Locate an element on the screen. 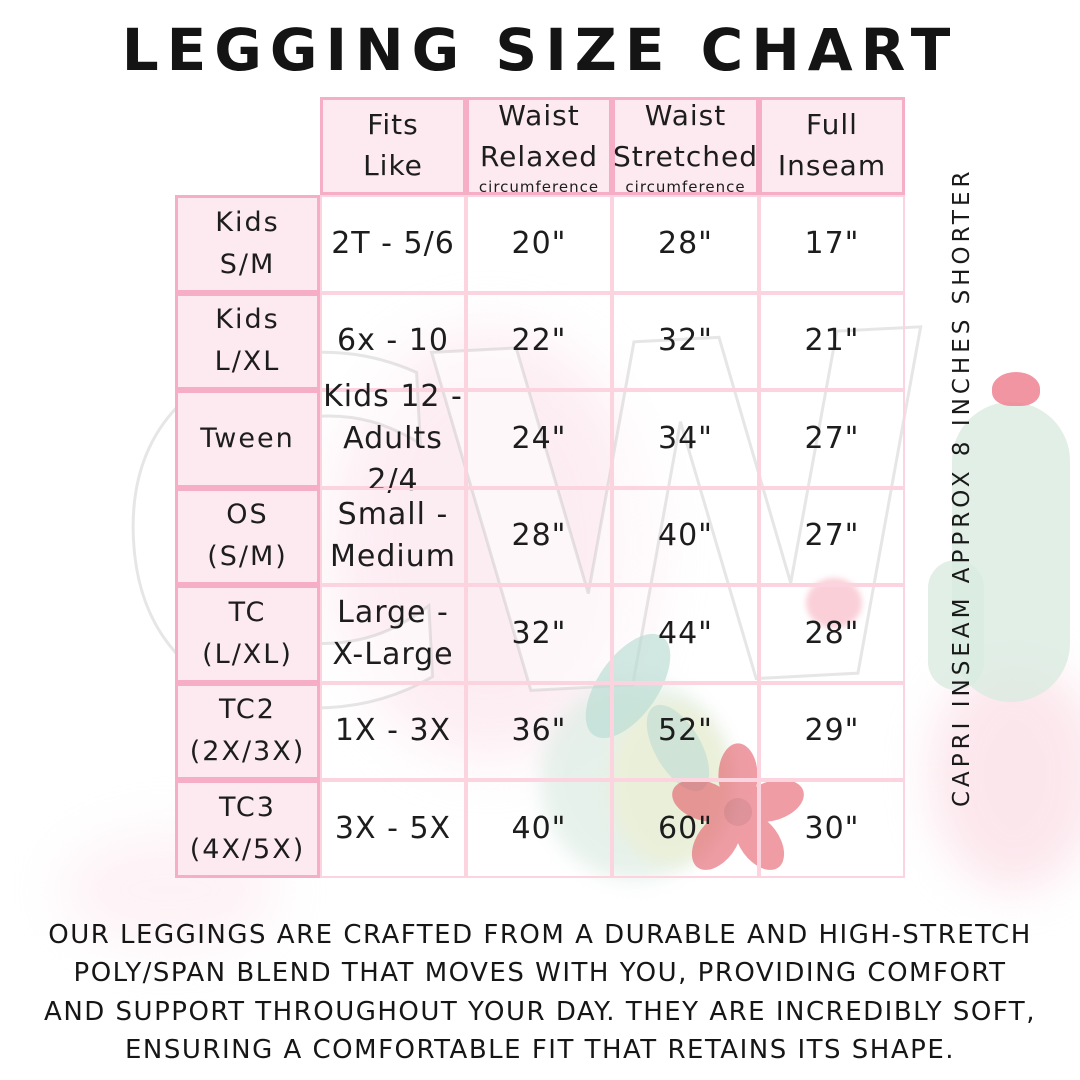 Image resolution: width=1080 pixels, height=1080 pixels. fits-like-cell: 2T - 5/6 is located at coordinates (393, 244).